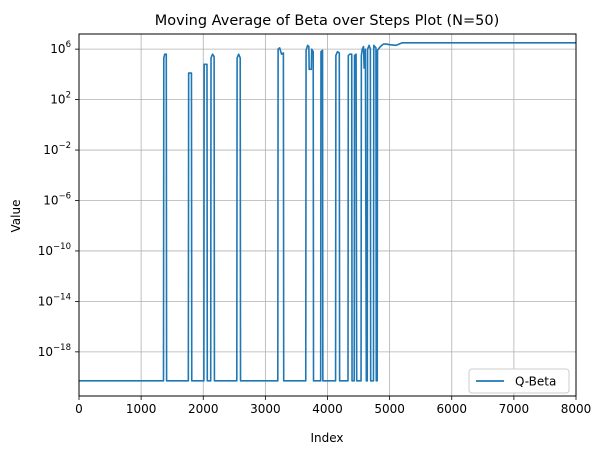 This screenshot has height=455, width=602. I want to click on y-tick-label: 10⁻¹⁰, so click(54, 250).